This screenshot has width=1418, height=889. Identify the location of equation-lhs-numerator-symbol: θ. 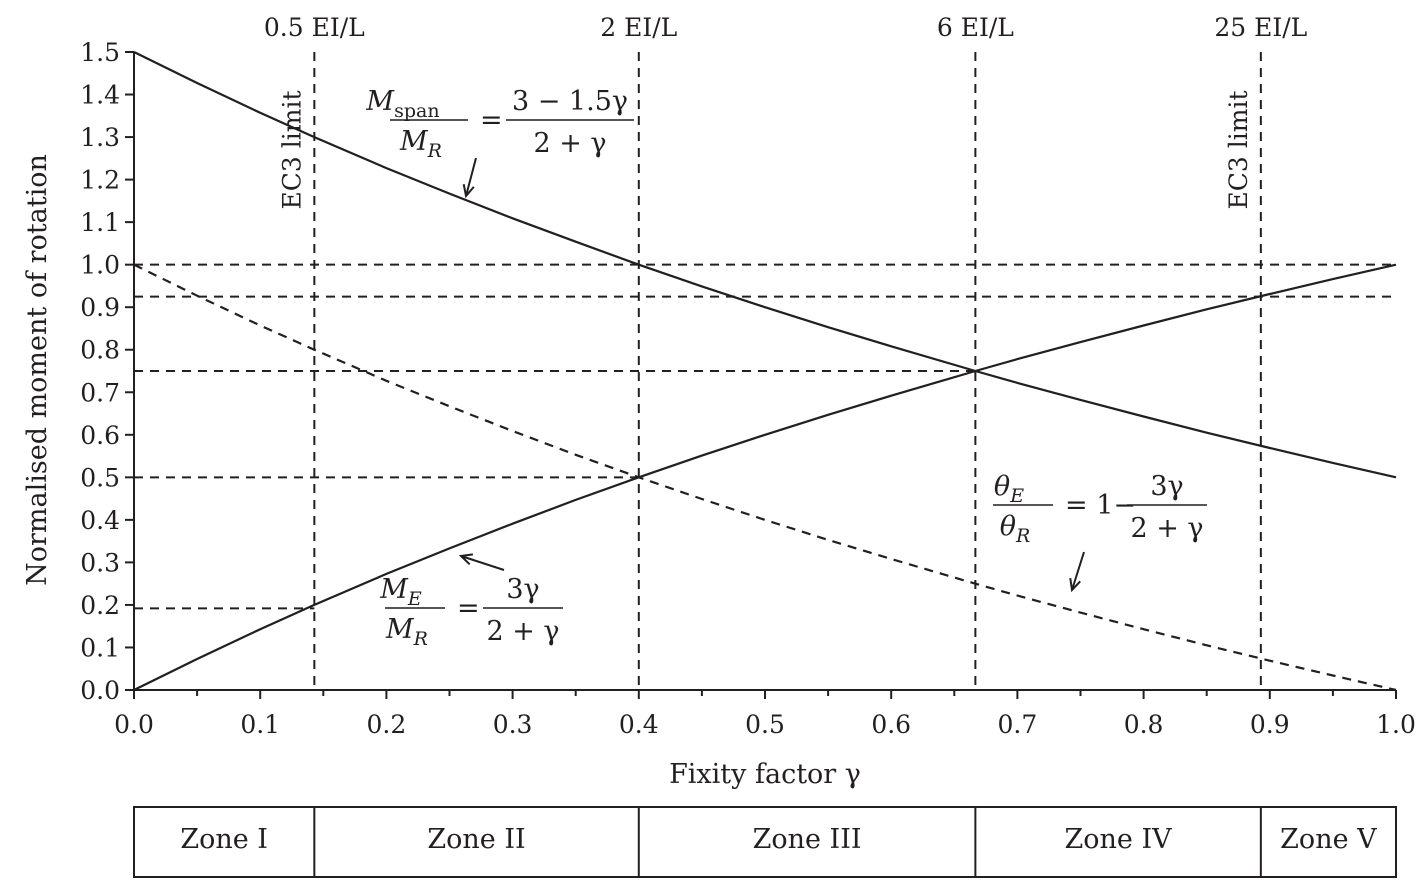
(1002, 486).